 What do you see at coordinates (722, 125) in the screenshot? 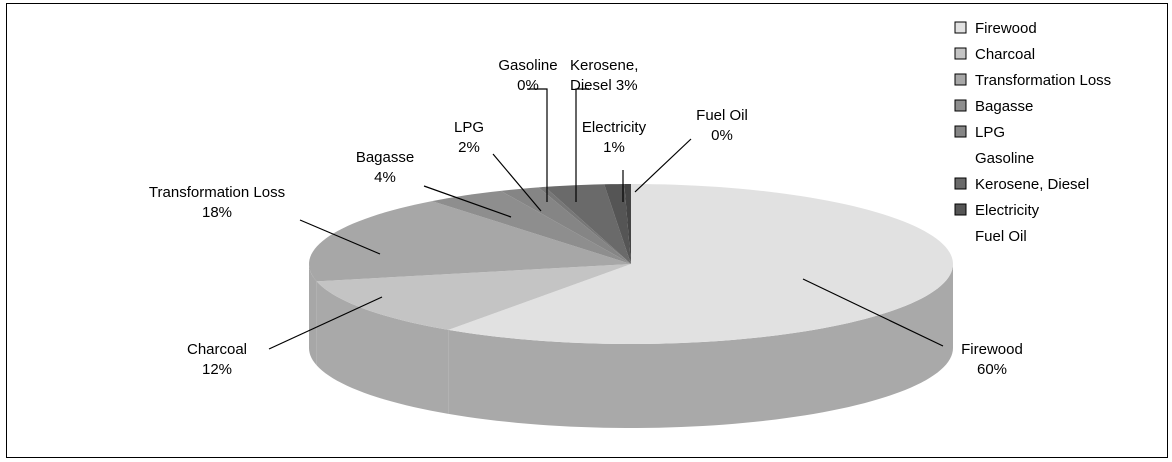
I see `data-label-fuel-oil: Fuel Oil 0%` at bounding box center [722, 125].